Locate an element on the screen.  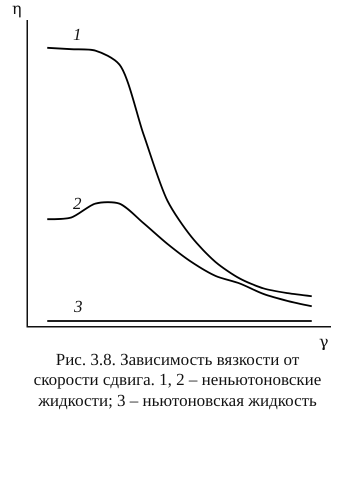
x-axis-title: γ is located at coordinates (324, 341).